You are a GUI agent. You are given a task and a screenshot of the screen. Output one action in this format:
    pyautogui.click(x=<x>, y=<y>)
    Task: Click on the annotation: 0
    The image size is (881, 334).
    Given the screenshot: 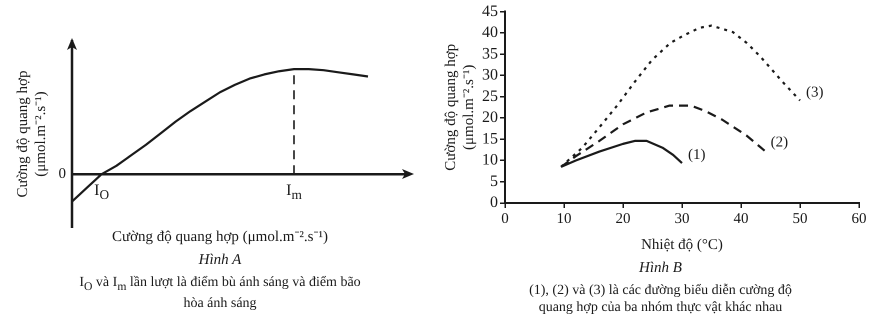 What is the action you would take?
    pyautogui.click(x=62, y=174)
    